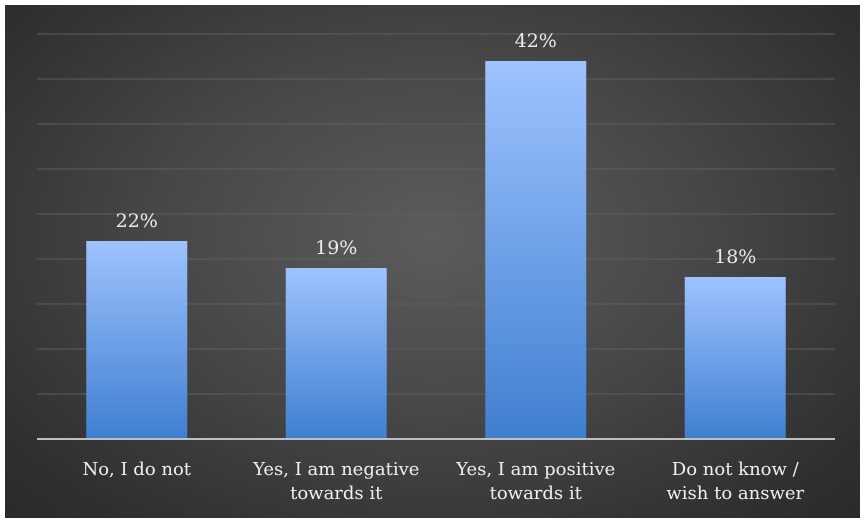 This screenshot has height=523, width=866. Describe the element at coordinates (736, 469) in the screenshot. I see `category-label-line: Do not know /` at that location.